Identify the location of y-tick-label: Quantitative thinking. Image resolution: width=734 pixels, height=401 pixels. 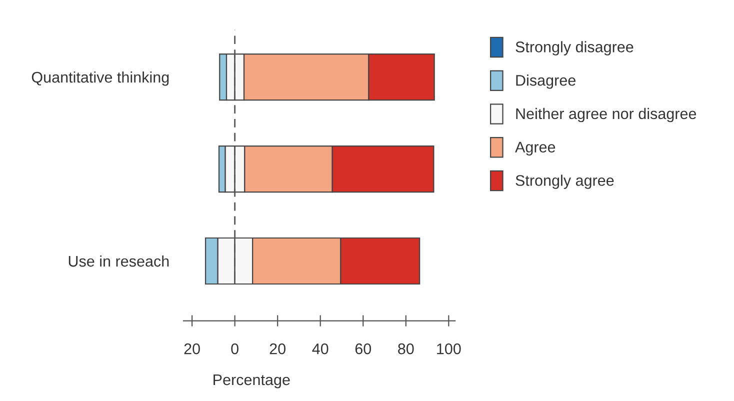
(100, 78).